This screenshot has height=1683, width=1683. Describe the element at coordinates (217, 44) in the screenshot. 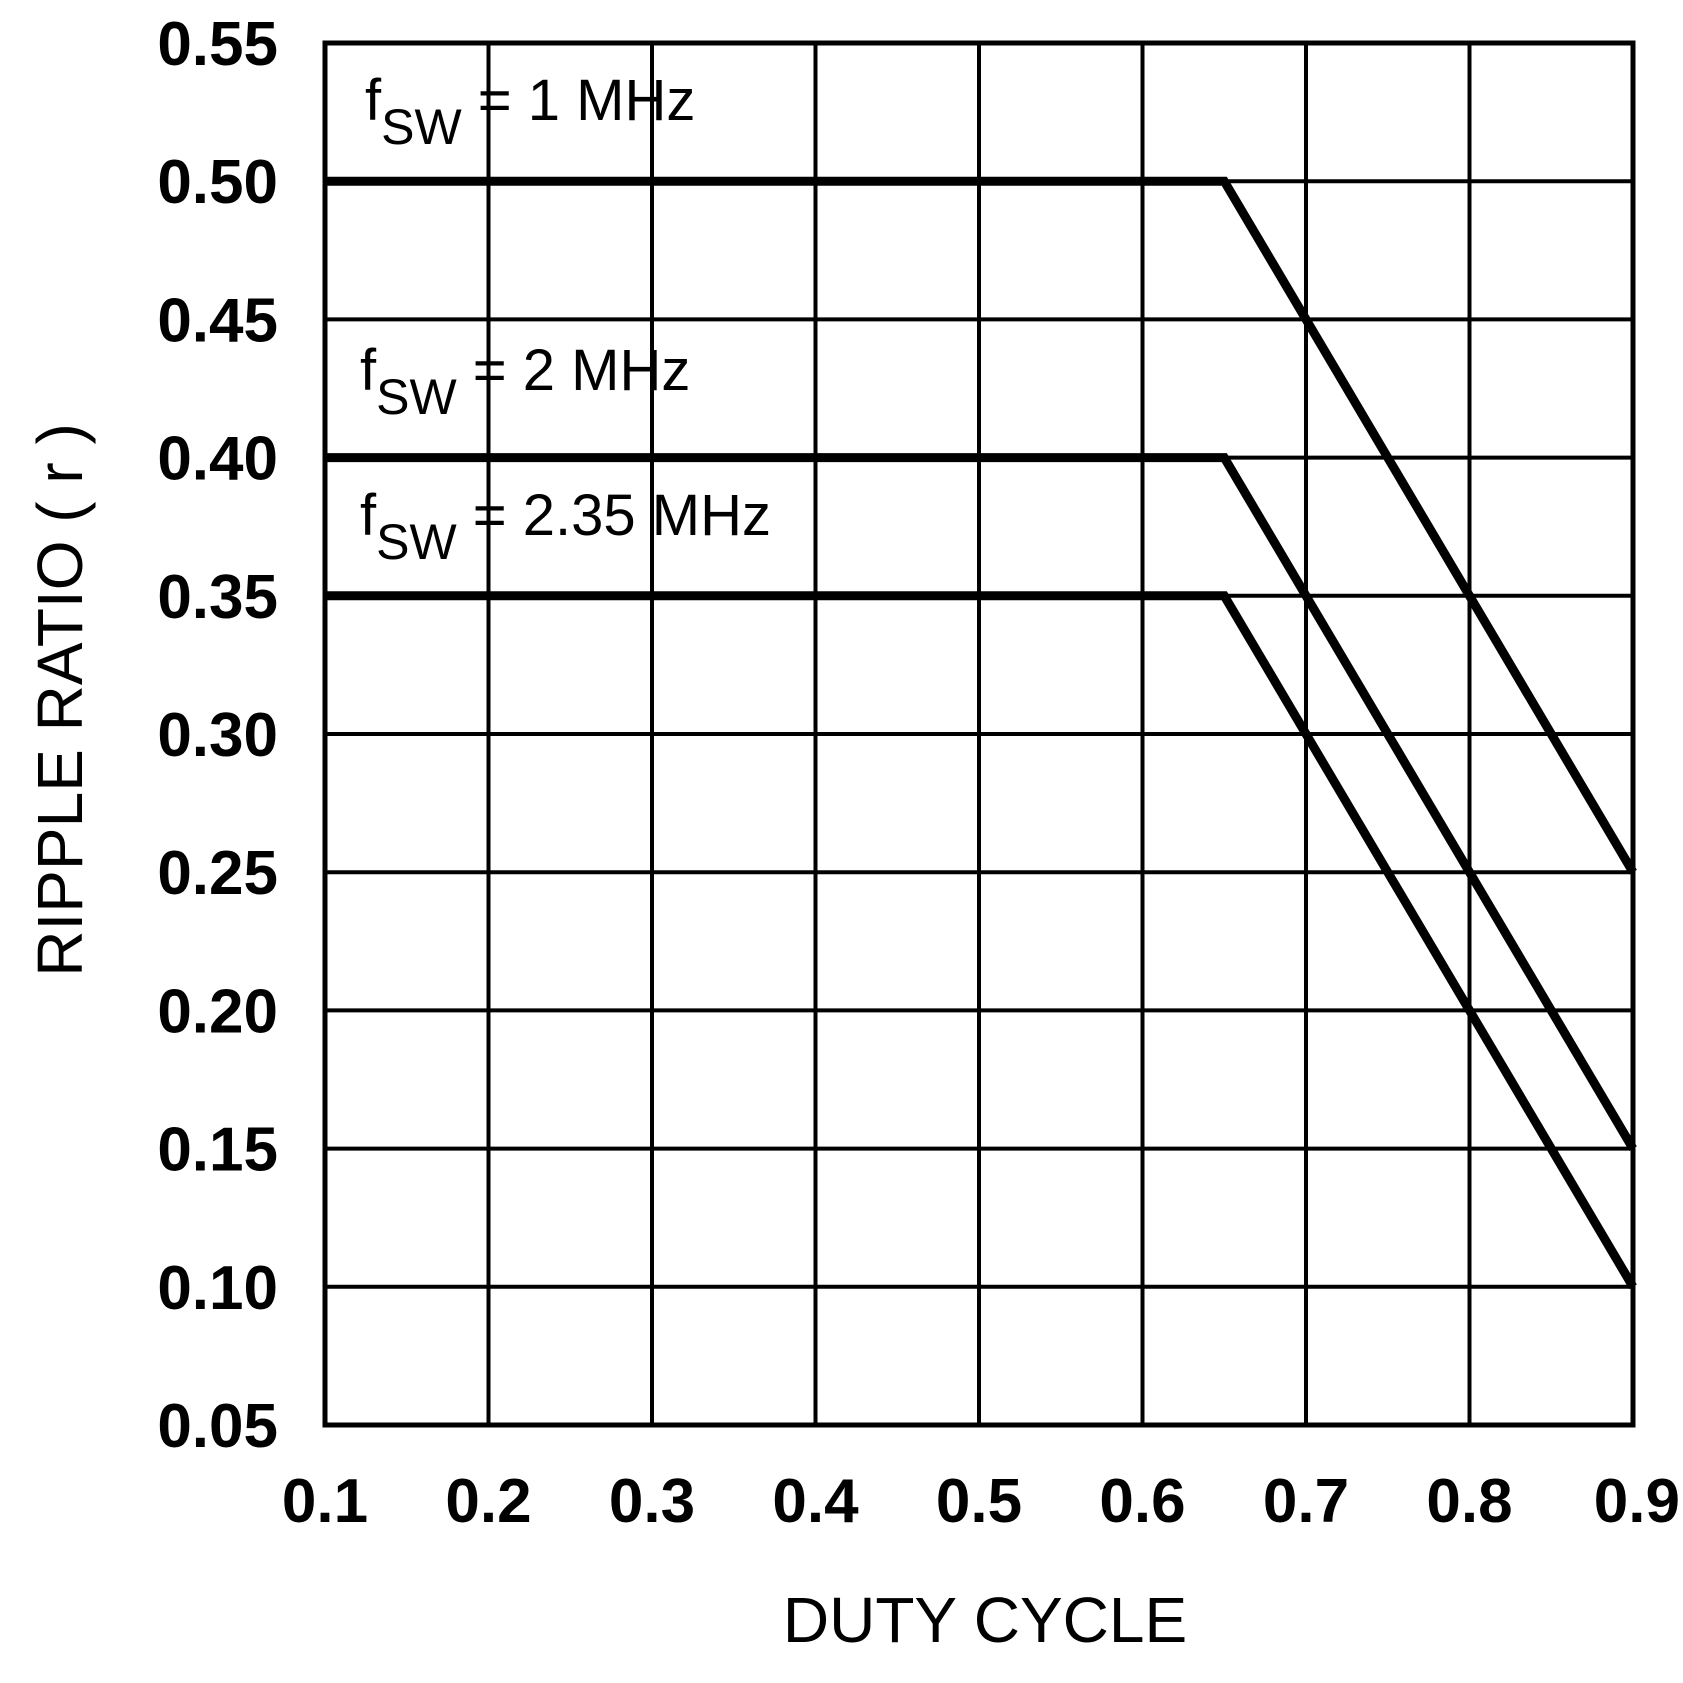

I see `y-tick-label: 0.55` at that location.